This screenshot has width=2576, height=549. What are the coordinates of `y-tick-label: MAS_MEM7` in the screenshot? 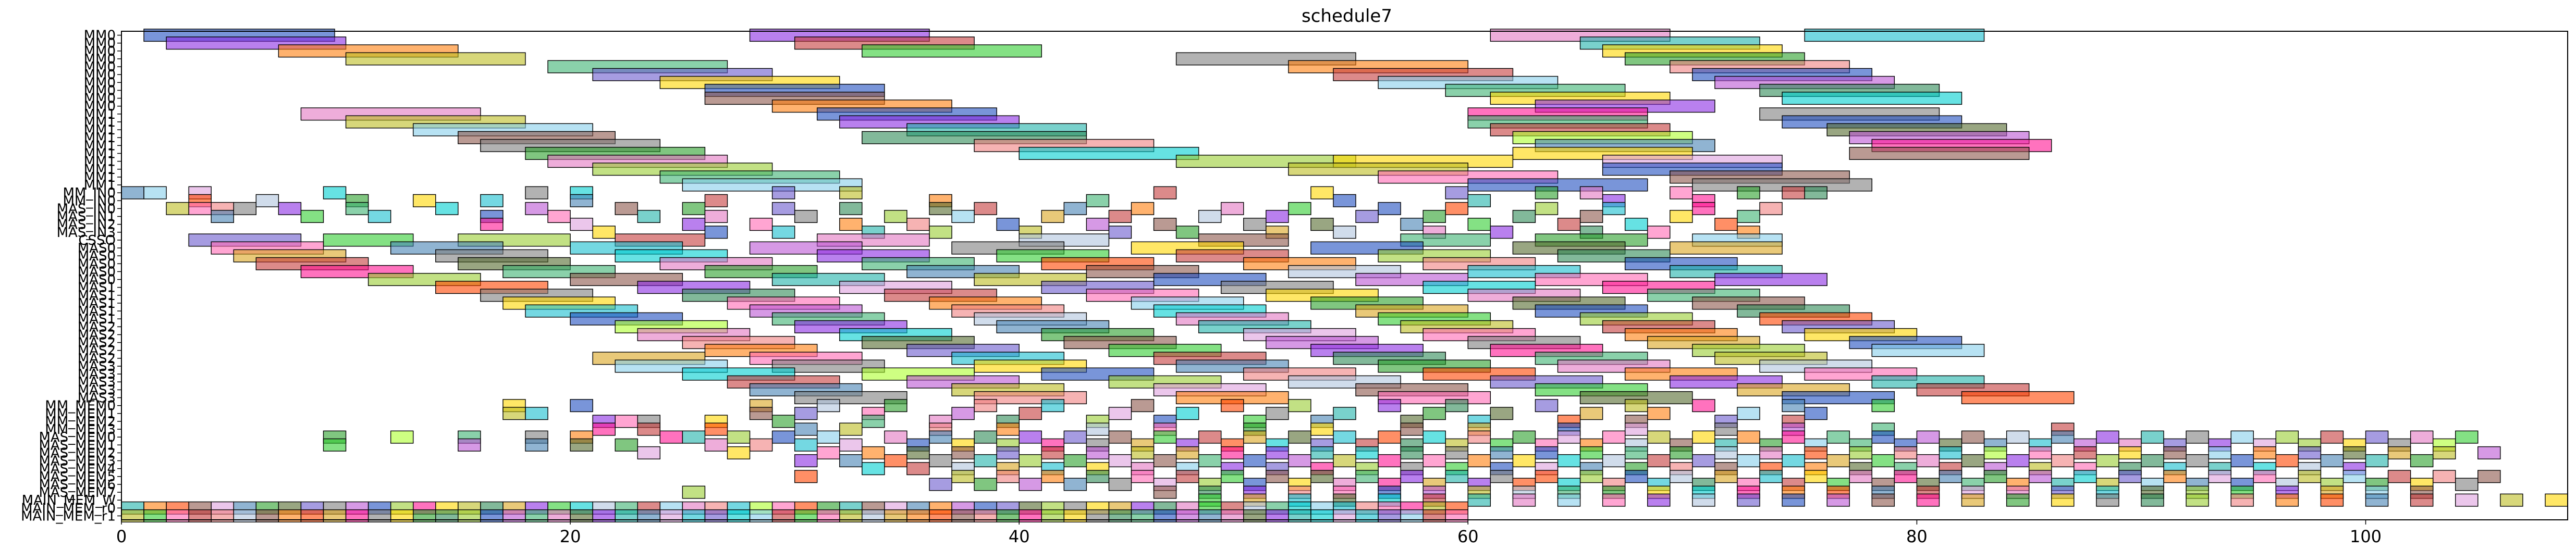 It's located at (77, 493).